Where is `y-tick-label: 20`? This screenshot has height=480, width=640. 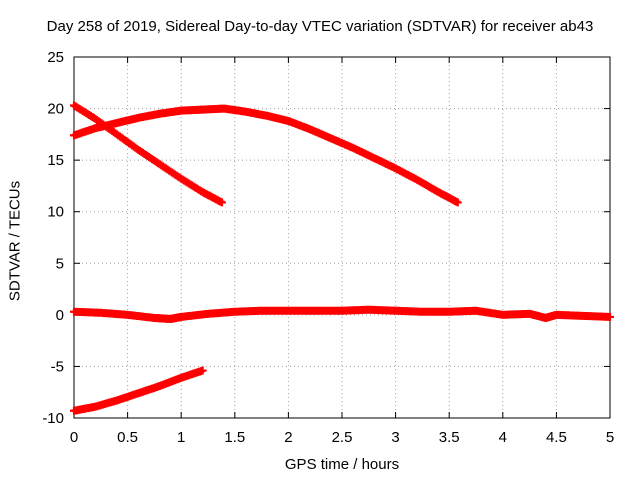 y-tick-label: 20 is located at coordinates (55, 109).